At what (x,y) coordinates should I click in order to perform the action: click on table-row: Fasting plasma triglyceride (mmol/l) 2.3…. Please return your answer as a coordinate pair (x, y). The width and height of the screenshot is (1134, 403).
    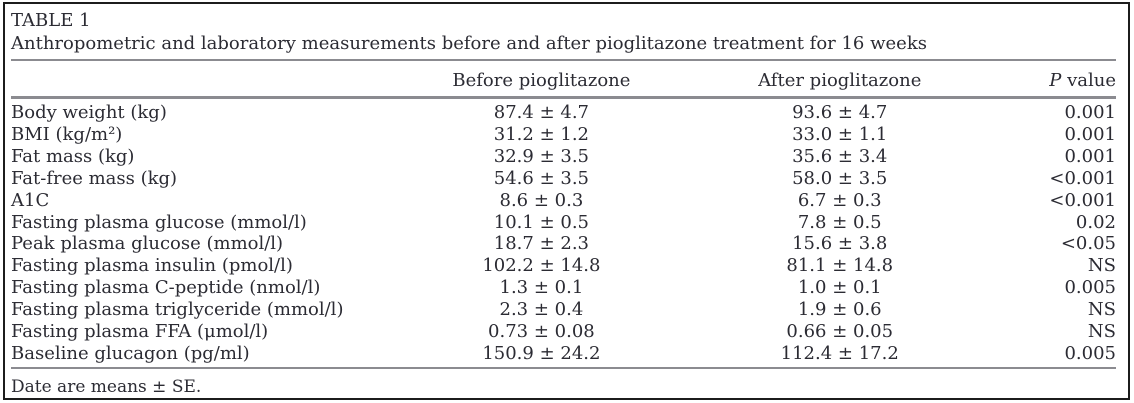
    Looking at the image, I should click on (563, 310).